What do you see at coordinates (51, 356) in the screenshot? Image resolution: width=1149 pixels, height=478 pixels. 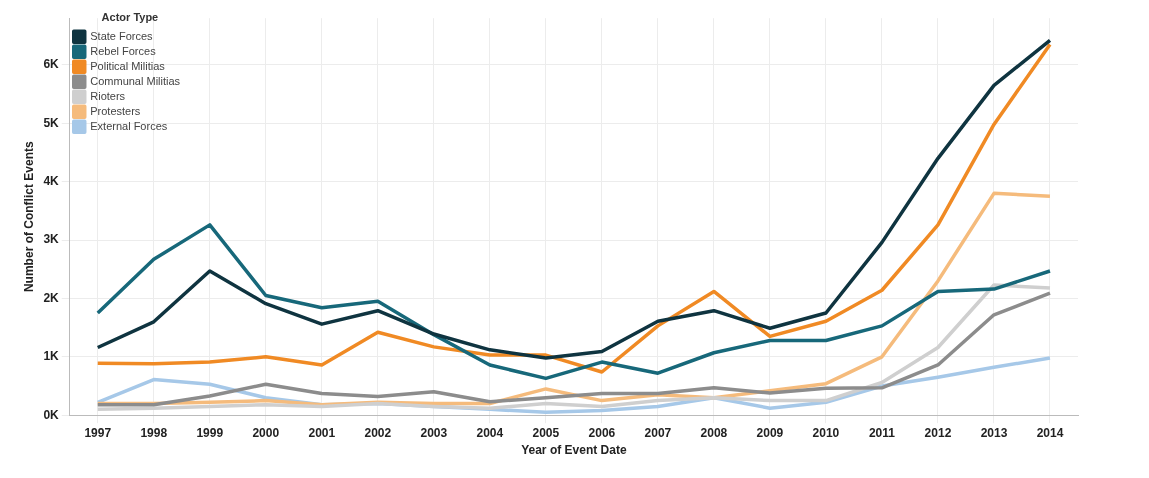 I see `y-tick-label: 1K` at bounding box center [51, 356].